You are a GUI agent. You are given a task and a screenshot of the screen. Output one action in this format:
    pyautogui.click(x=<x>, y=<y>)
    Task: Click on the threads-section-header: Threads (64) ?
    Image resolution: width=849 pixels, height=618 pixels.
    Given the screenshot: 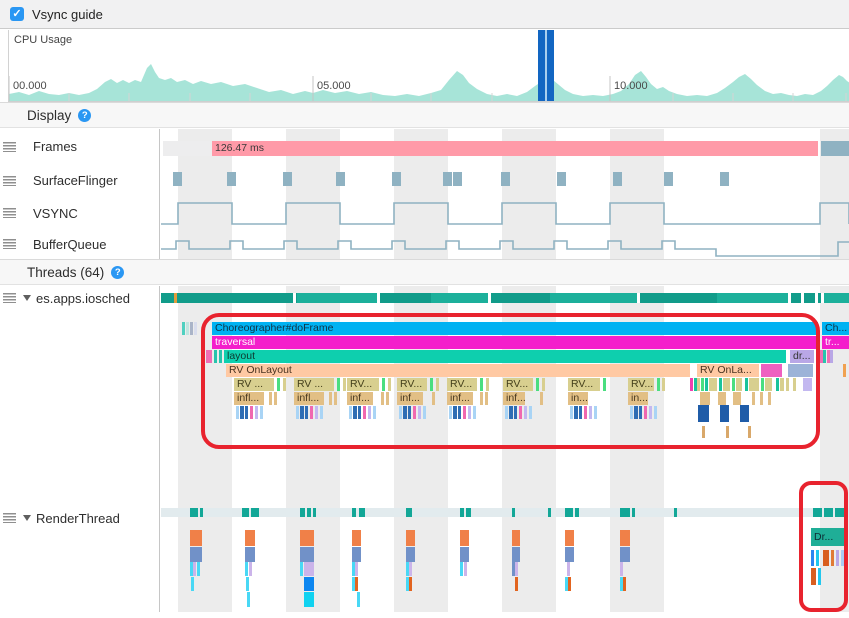 What is the action you would take?
    pyautogui.click(x=424, y=272)
    